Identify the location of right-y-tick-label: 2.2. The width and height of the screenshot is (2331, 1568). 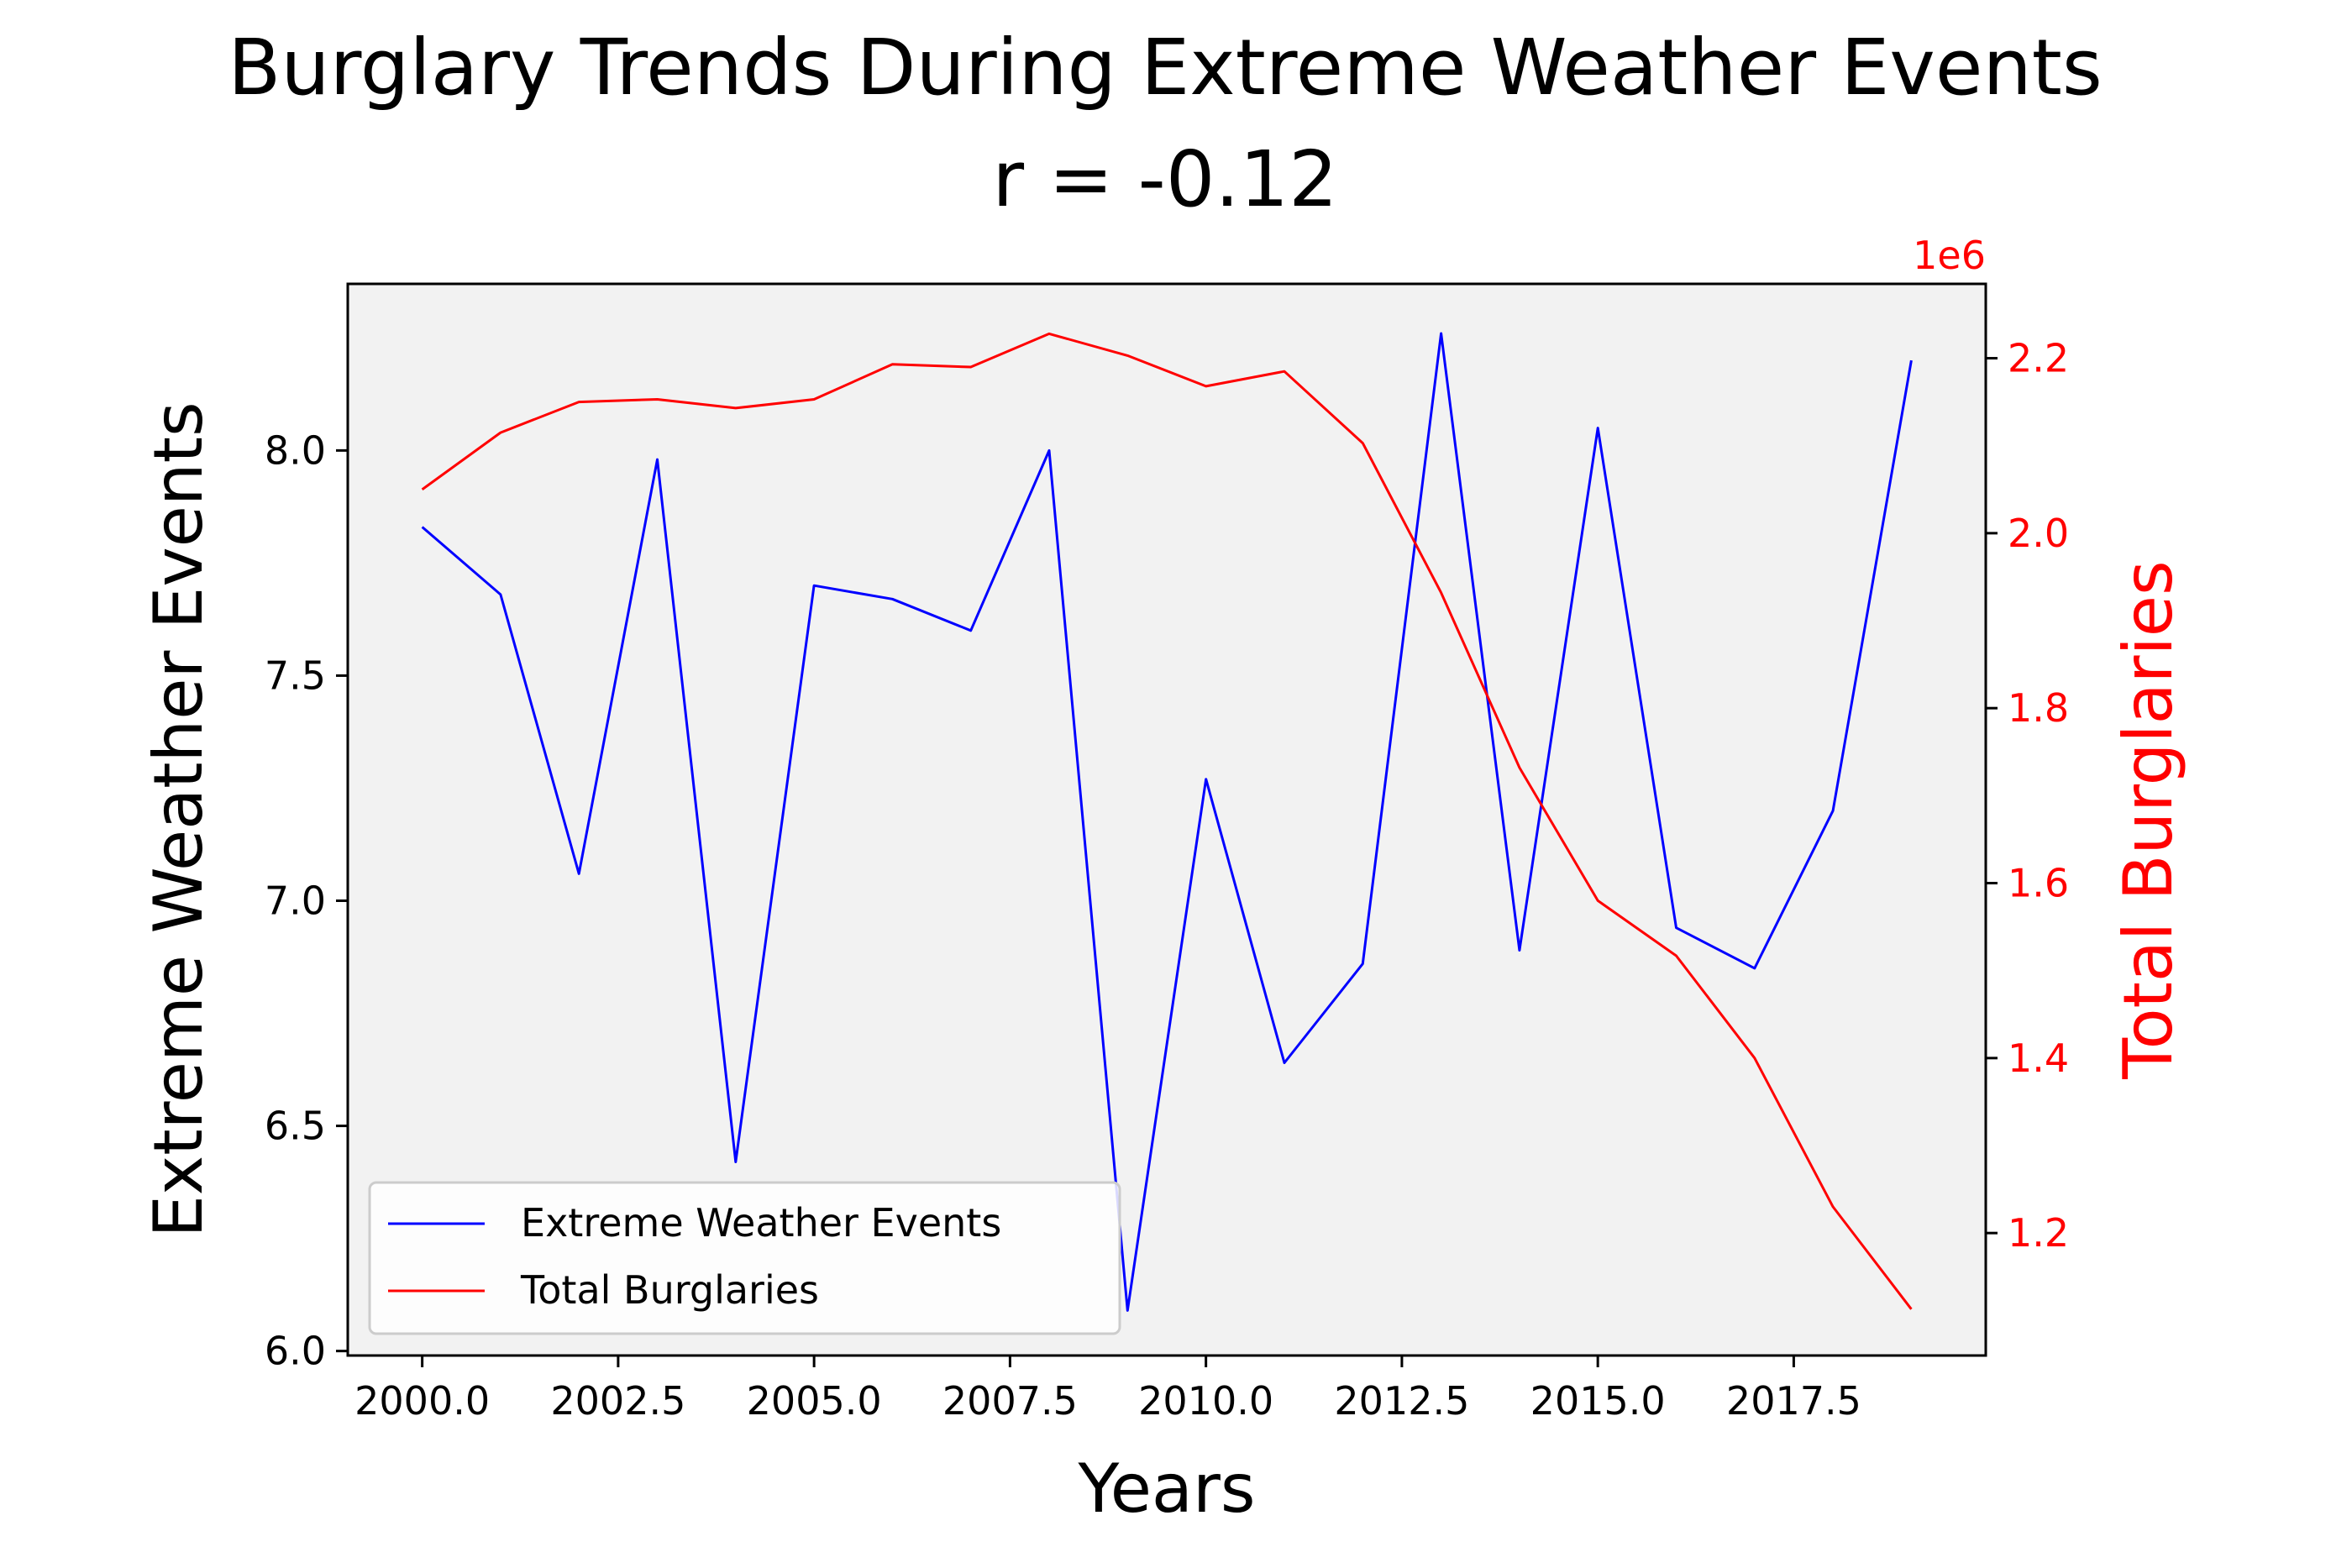
(2038, 358).